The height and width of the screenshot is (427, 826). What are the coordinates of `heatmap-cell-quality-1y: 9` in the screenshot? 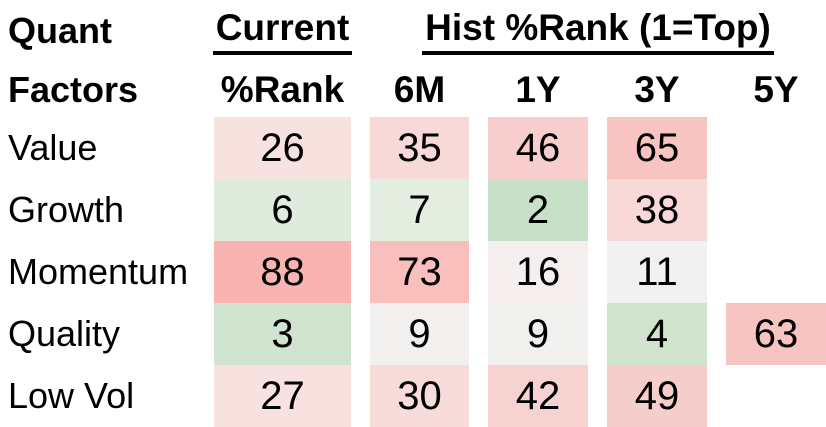 It's located at (538, 334).